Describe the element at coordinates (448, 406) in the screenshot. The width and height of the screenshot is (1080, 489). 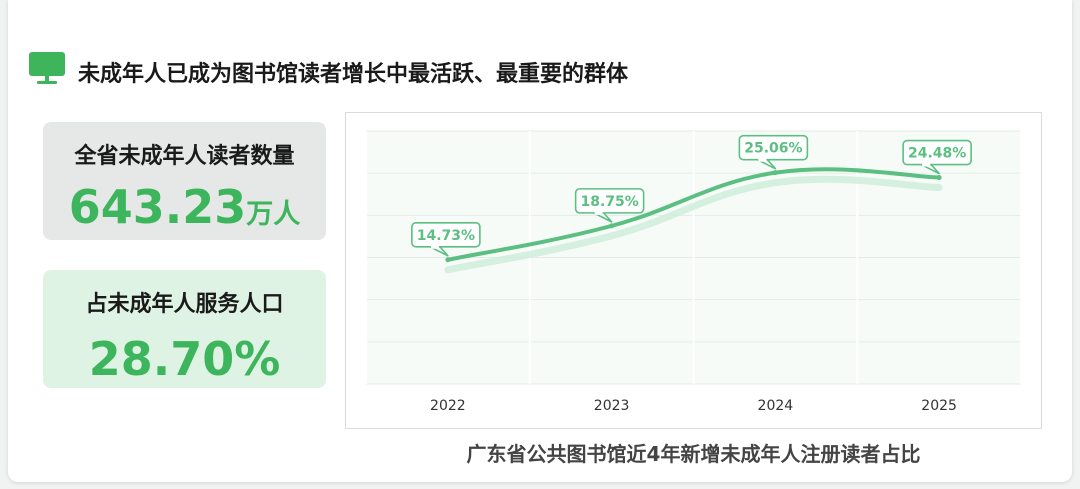
I see `x-tick-label: 2022` at that location.